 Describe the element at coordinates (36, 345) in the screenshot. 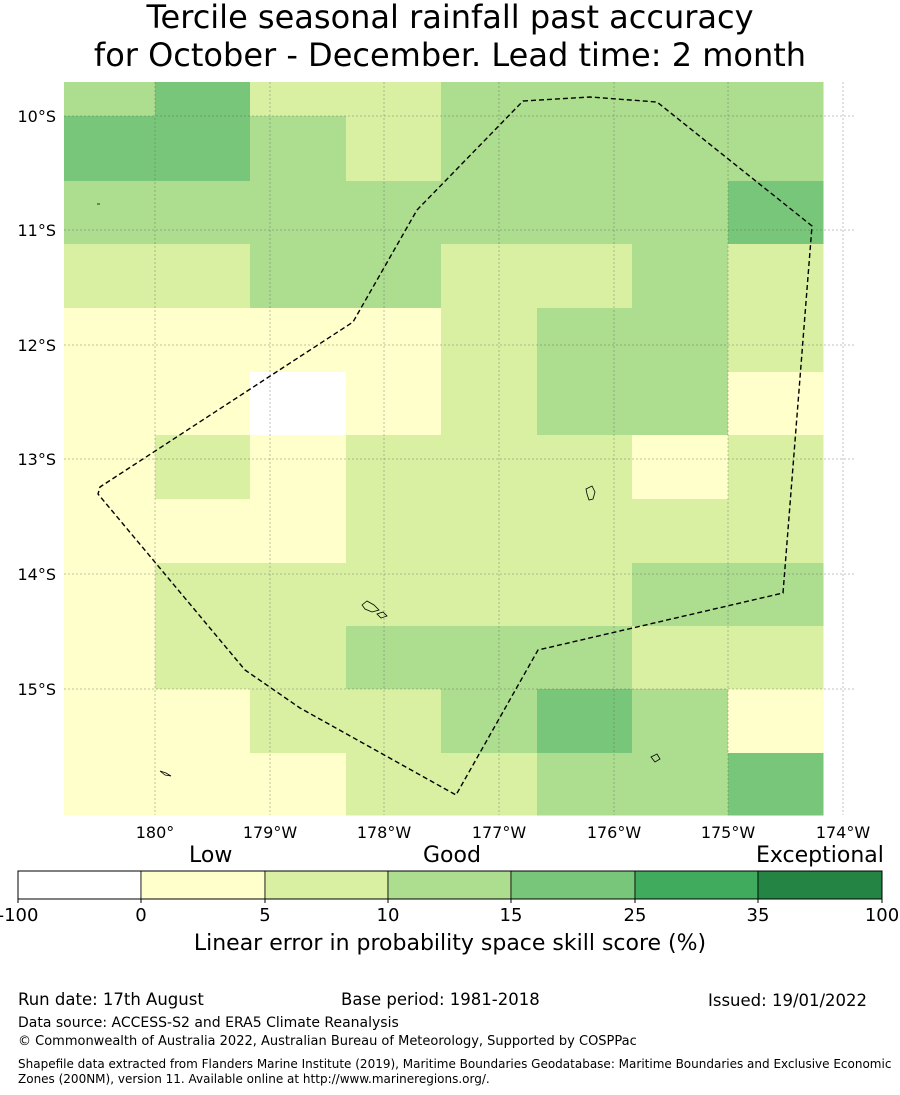

I see `latitude-label: 12°S` at that location.